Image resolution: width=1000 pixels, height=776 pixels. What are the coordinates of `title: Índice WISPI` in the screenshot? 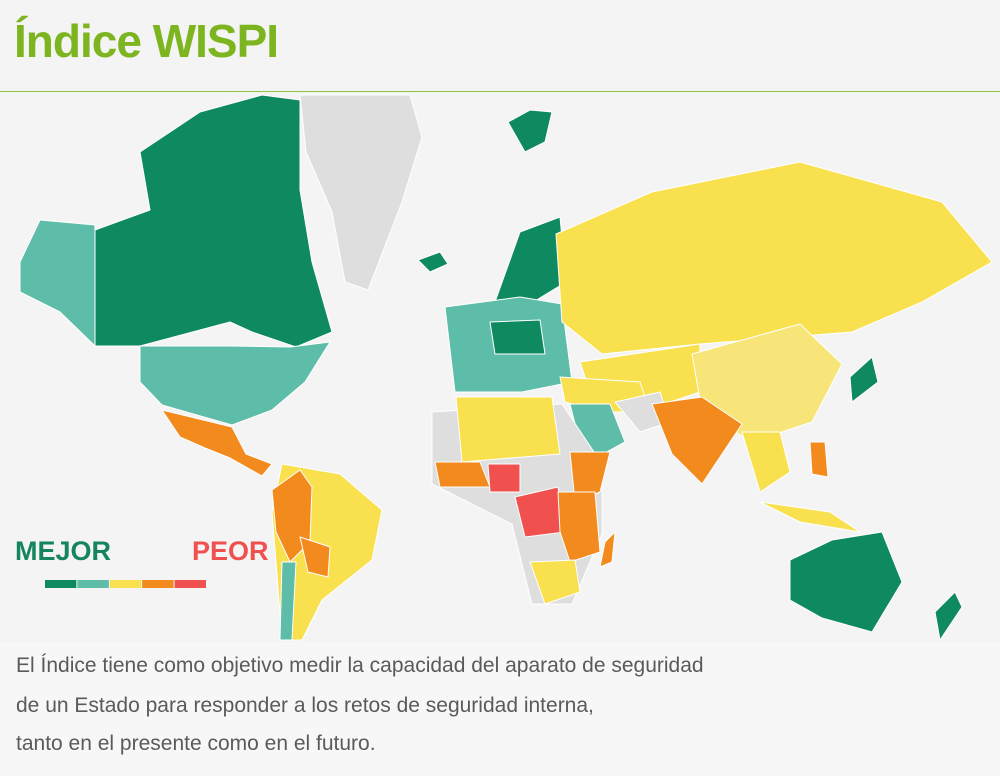 It's located at (146, 41).